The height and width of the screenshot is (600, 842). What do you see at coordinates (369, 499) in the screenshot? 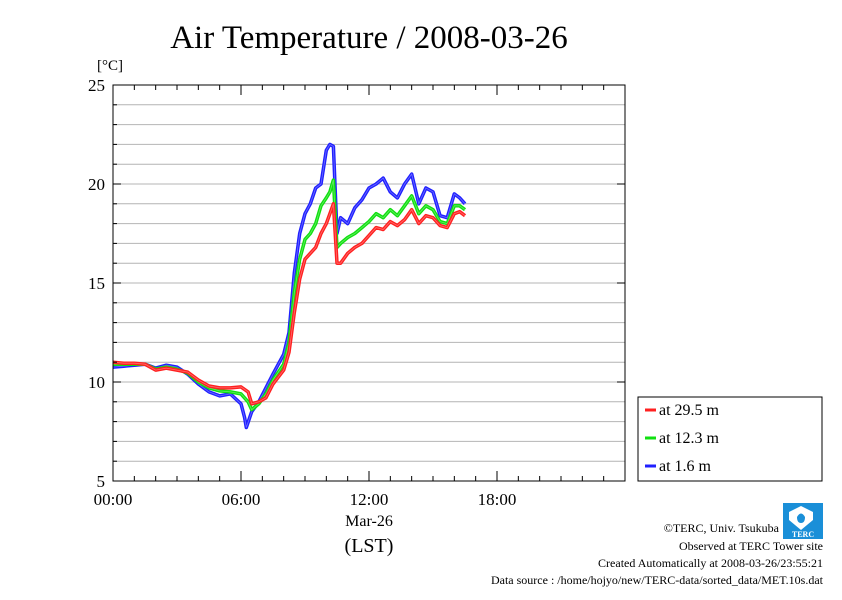
I see `x-tick-label: 12:00` at bounding box center [369, 499].